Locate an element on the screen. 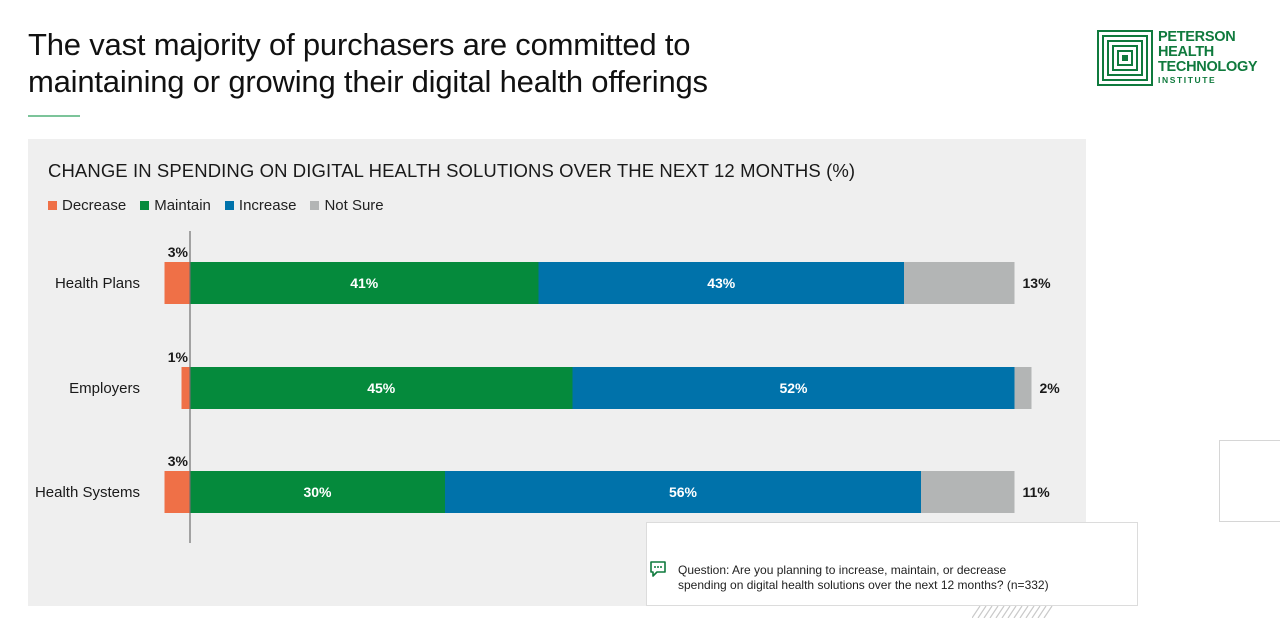 This screenshot has height=618, width=1280. chat-bubble-icon is located at coordinates (658, 569).